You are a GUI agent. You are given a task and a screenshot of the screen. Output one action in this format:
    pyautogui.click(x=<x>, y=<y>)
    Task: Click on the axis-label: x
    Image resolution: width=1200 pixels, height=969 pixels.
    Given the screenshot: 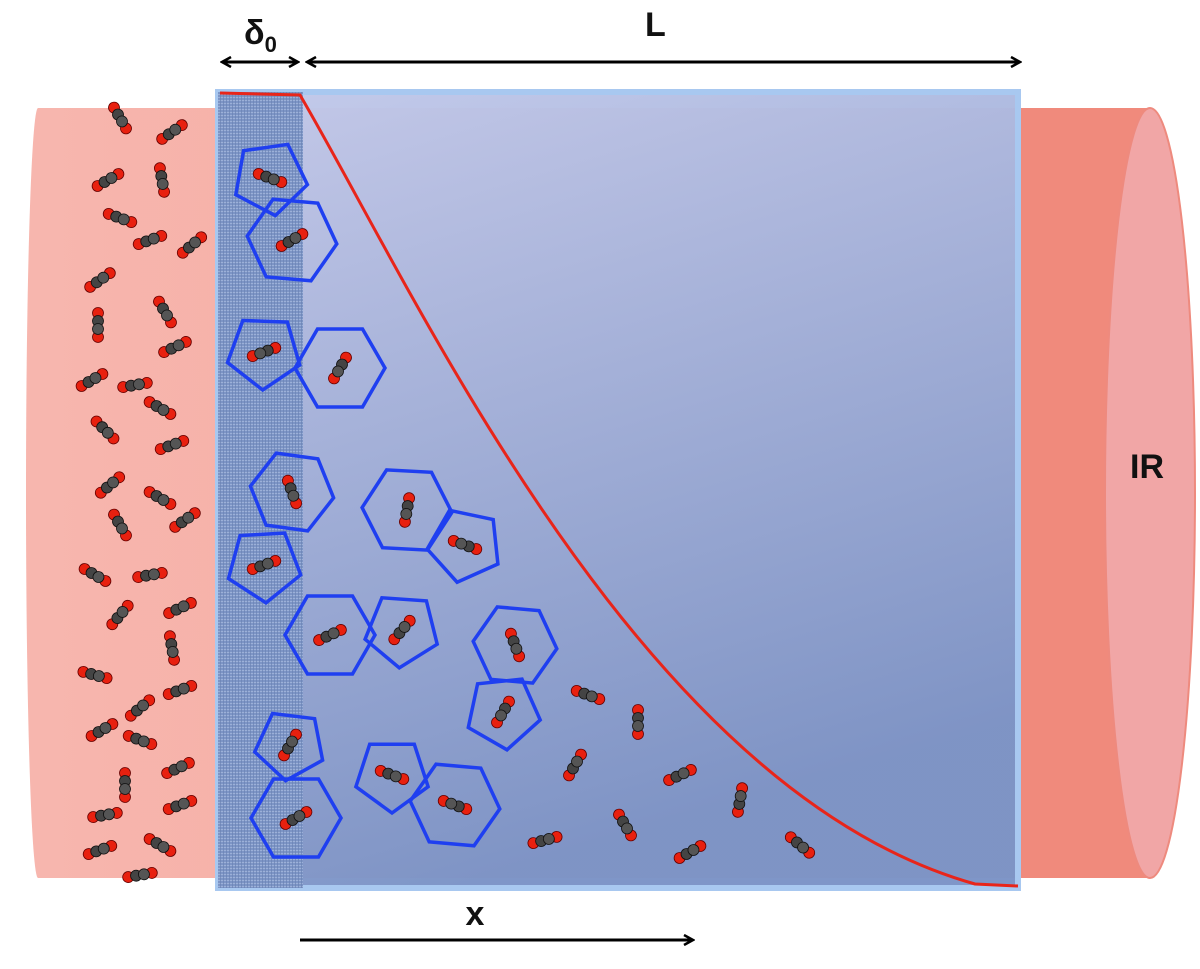 What is the action you would take?
    pyautogui.click(x=475, y=914)
    